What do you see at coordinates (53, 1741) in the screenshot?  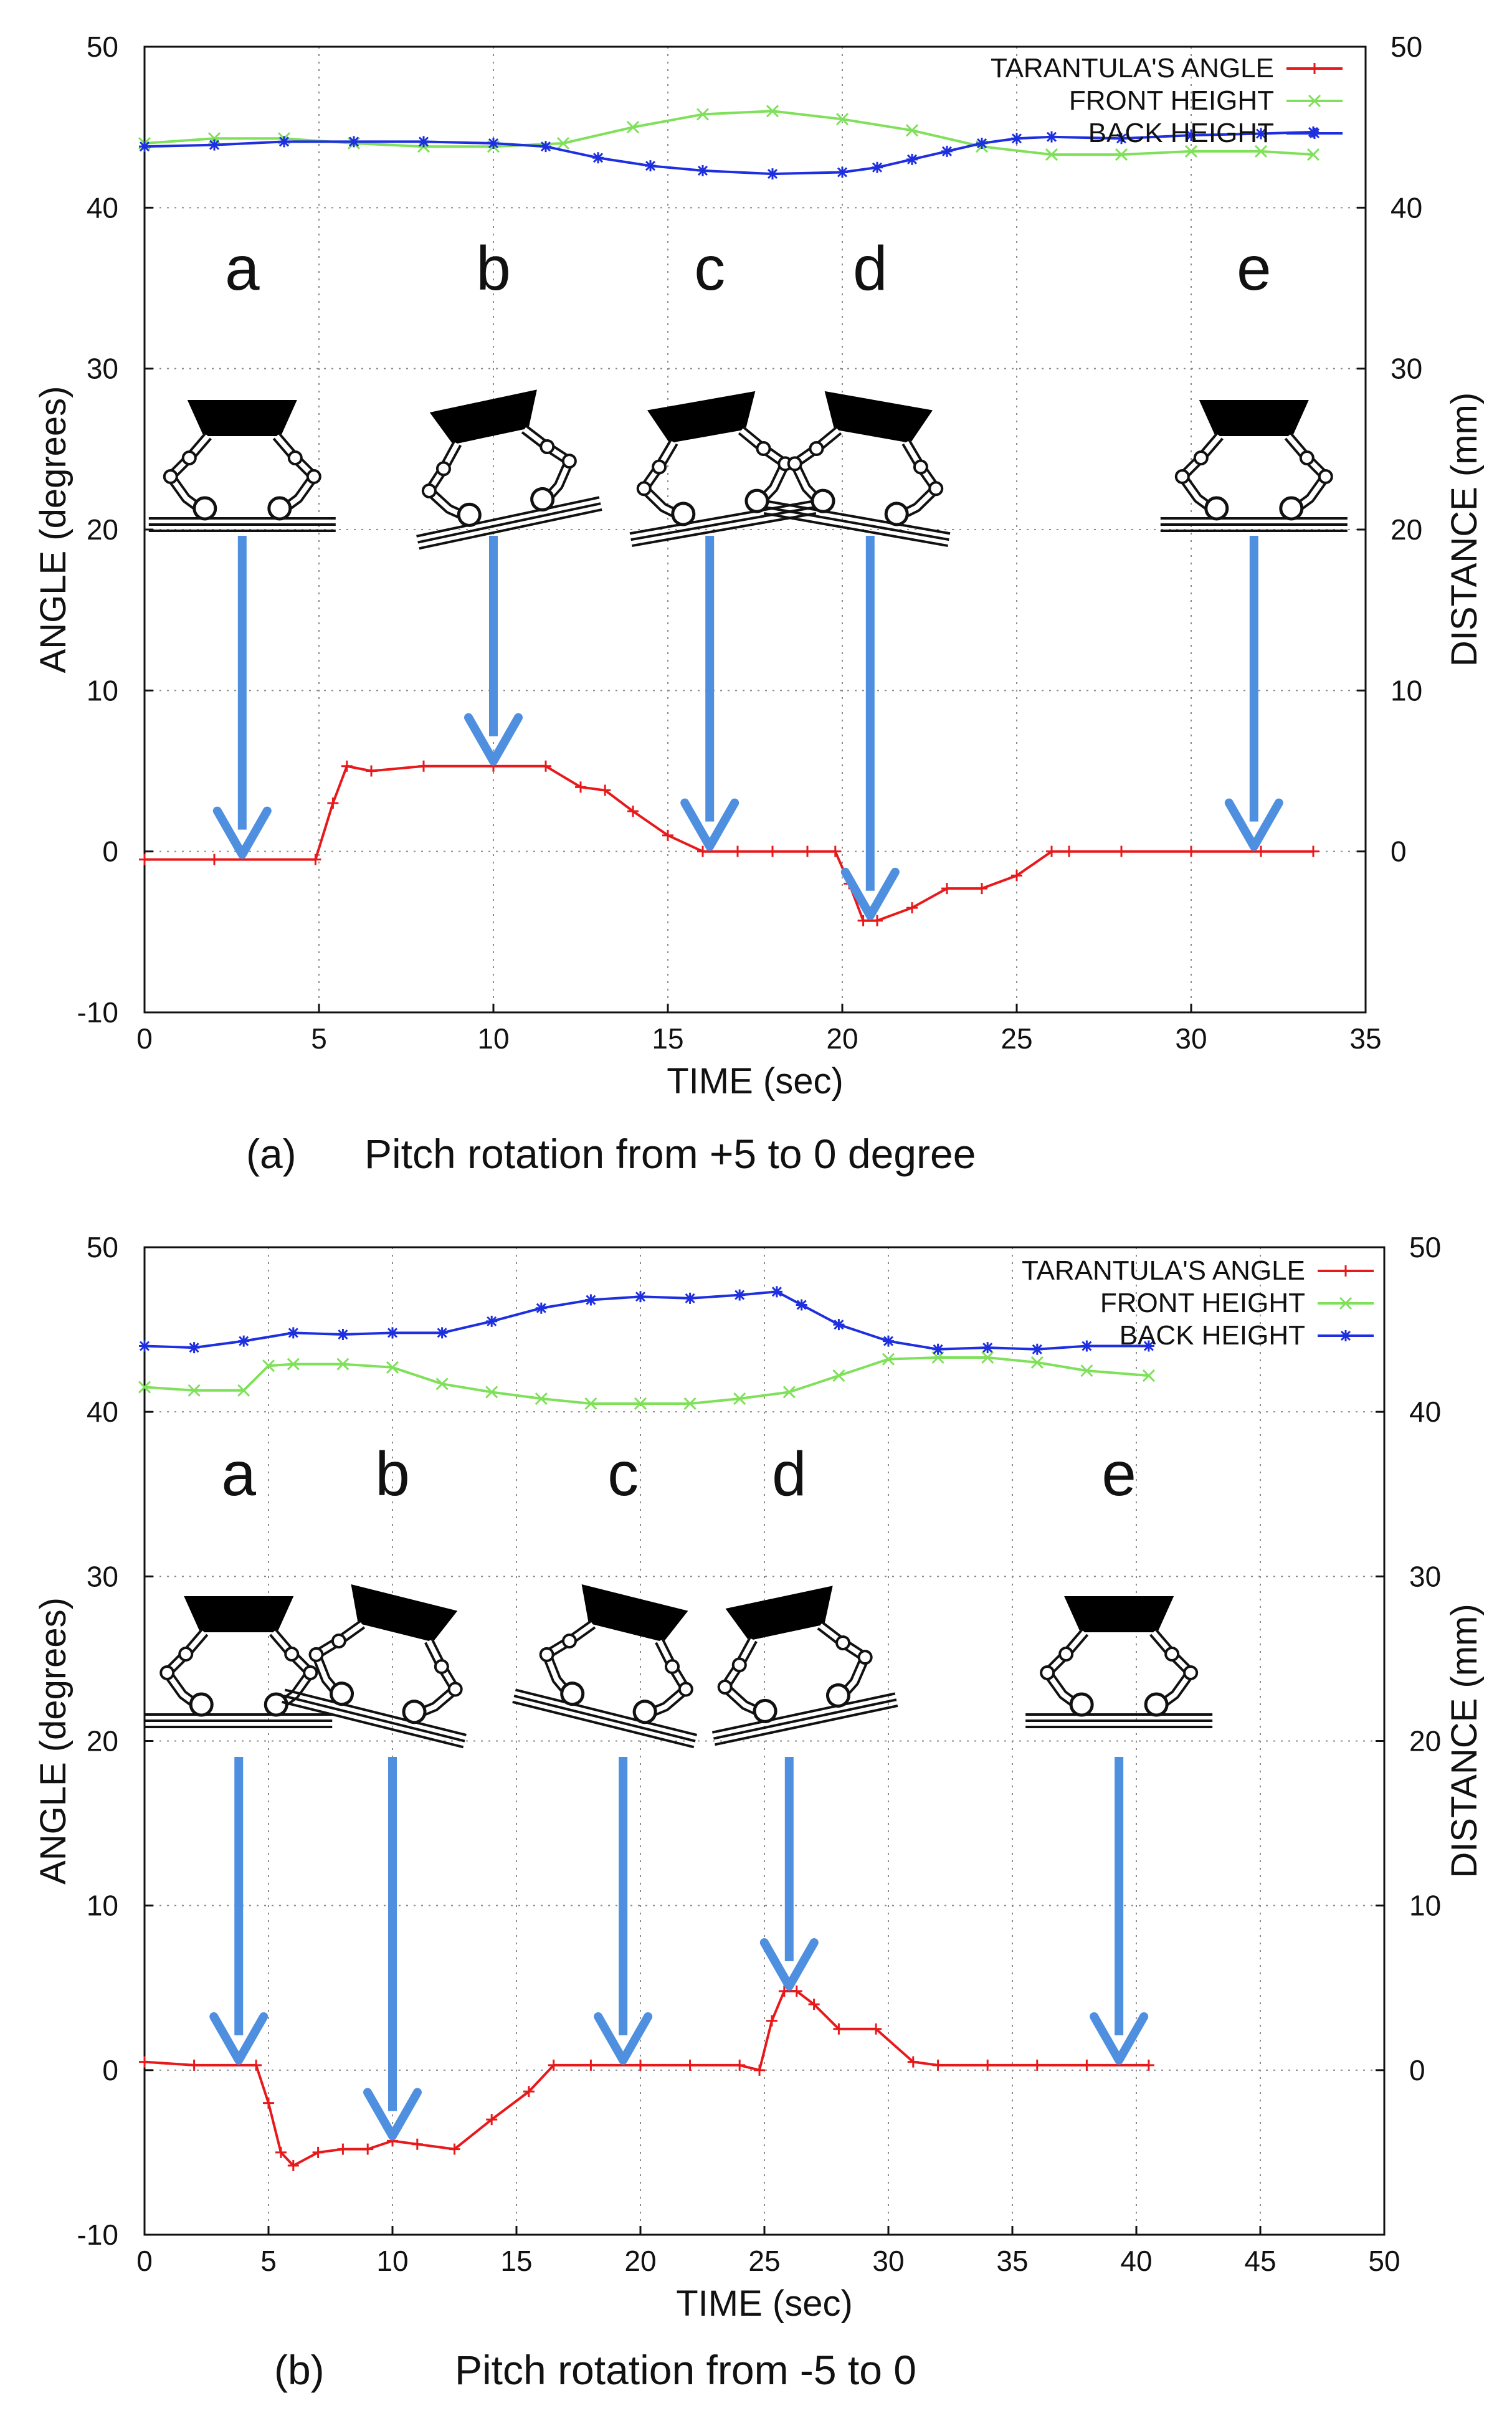 I see `y-axis-label: ANGLE (degrees)` at bounding box center [53, 1741].